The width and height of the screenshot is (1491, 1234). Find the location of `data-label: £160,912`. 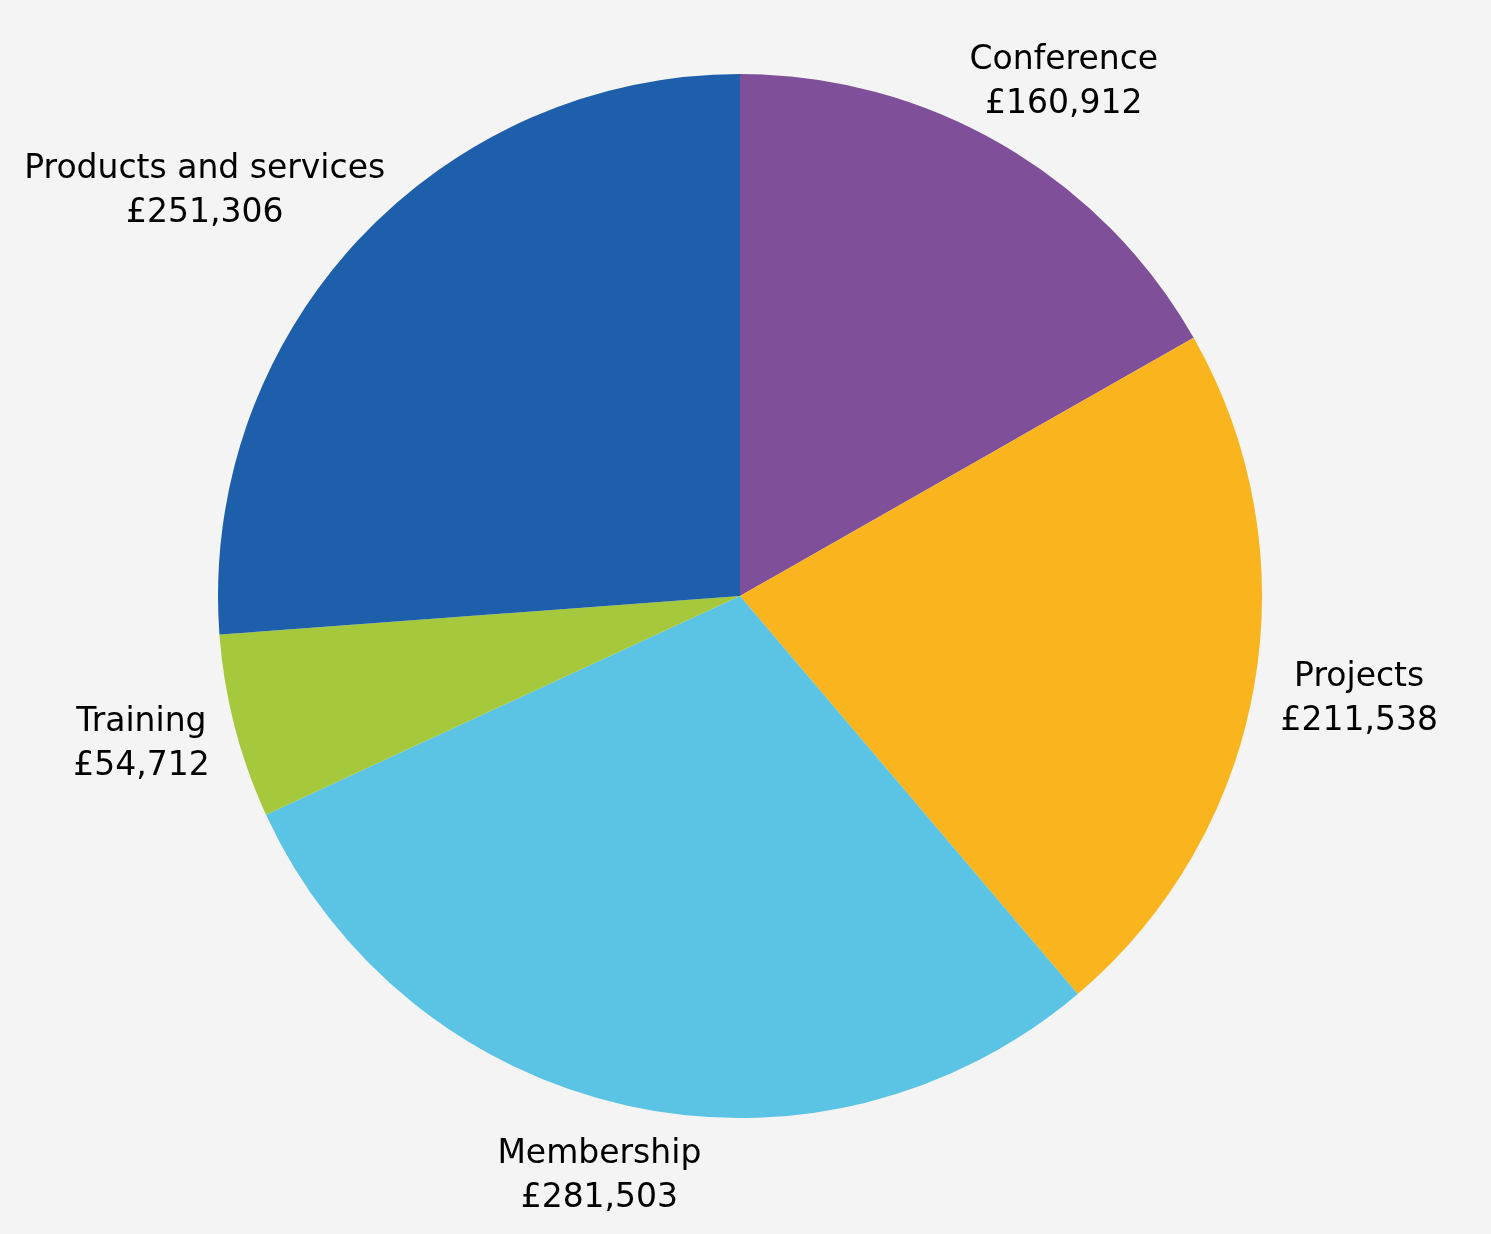

data-label: £160,912 is located at coordinates (1064, 102).